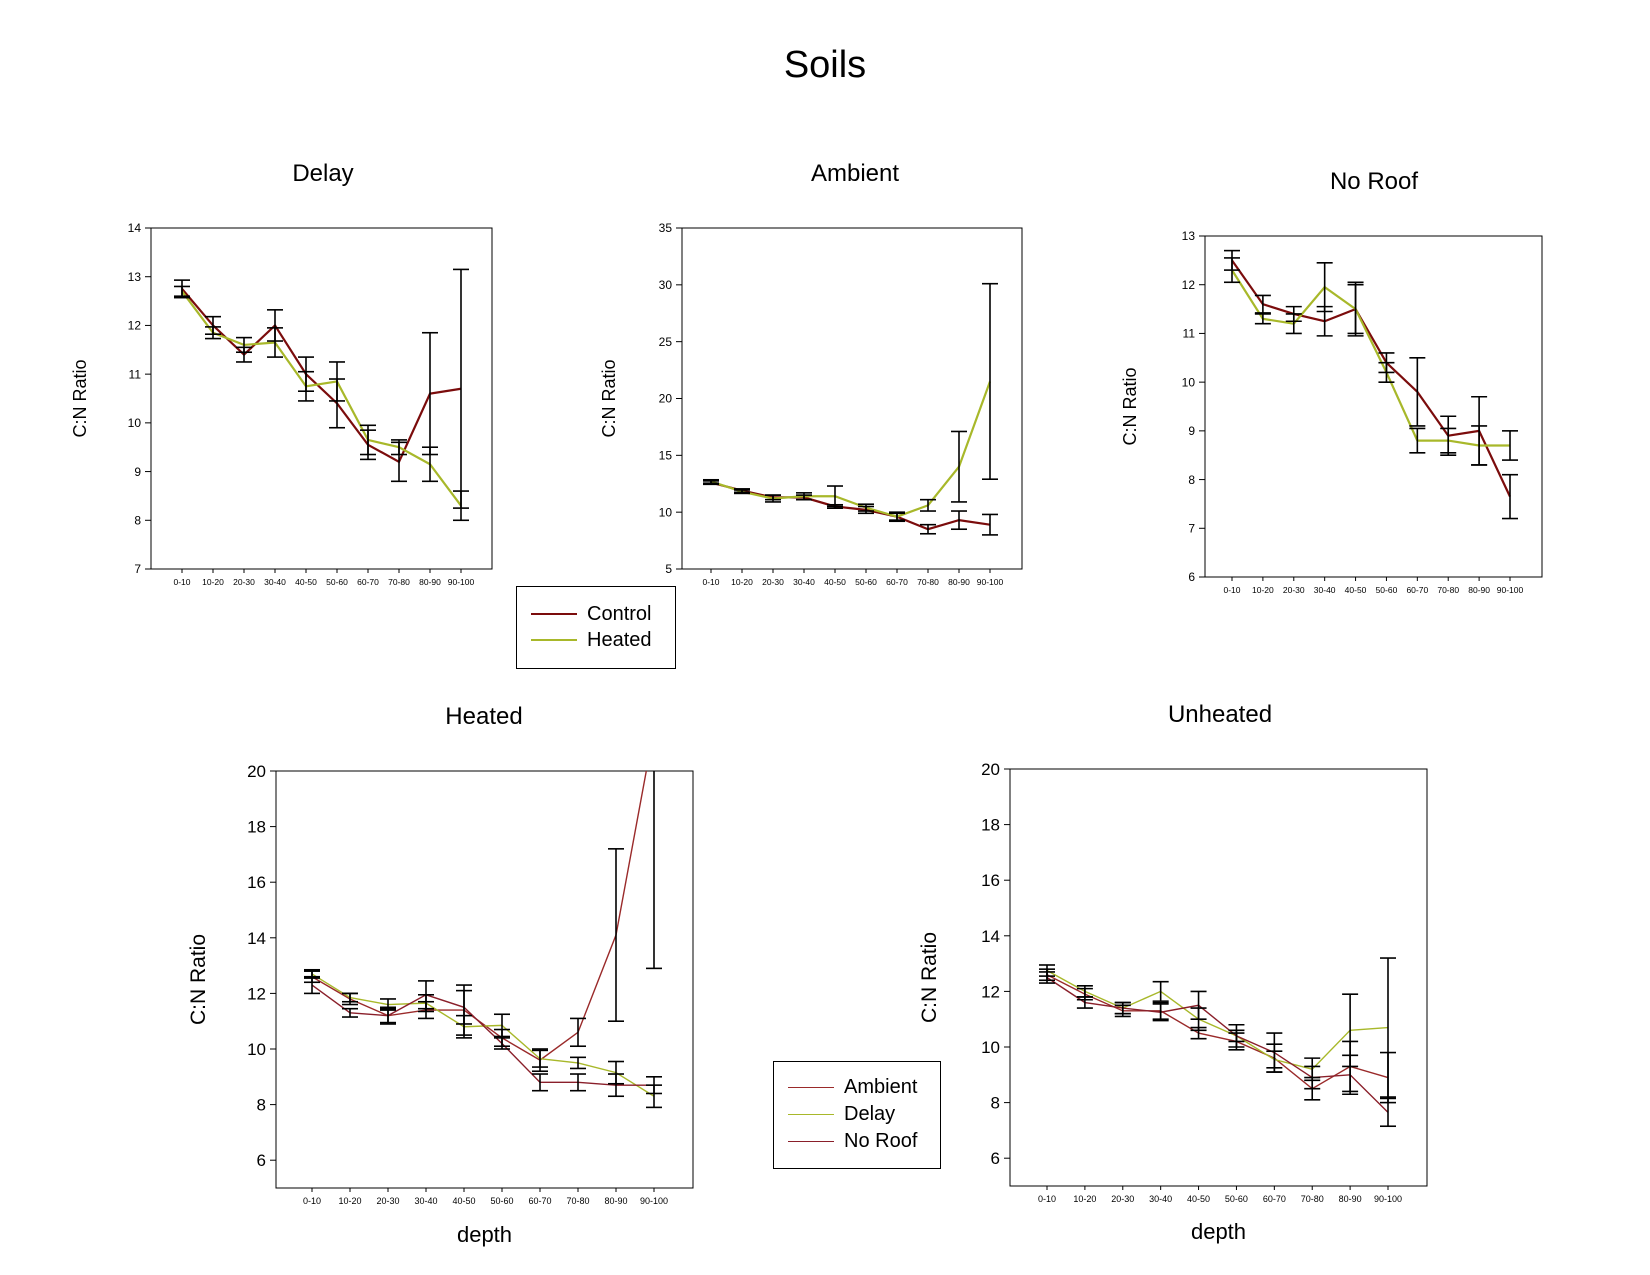  I want to click on y-tick-label: 10, so click(256, 1049).